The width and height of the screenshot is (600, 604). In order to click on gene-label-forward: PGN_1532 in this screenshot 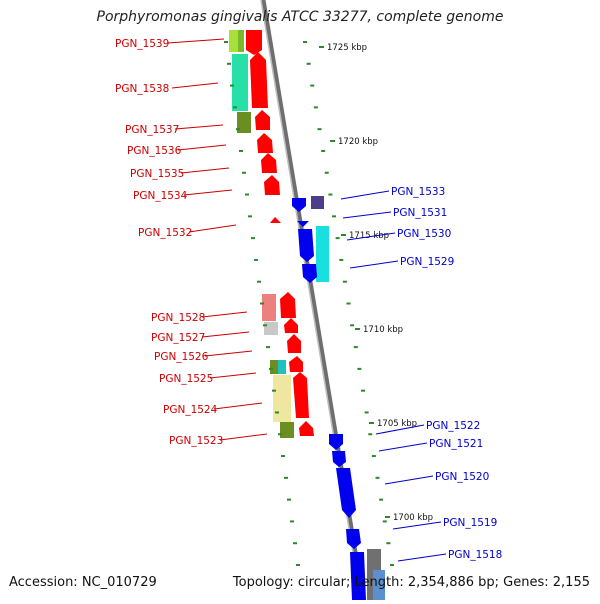, I will do `click(165, 233)`.